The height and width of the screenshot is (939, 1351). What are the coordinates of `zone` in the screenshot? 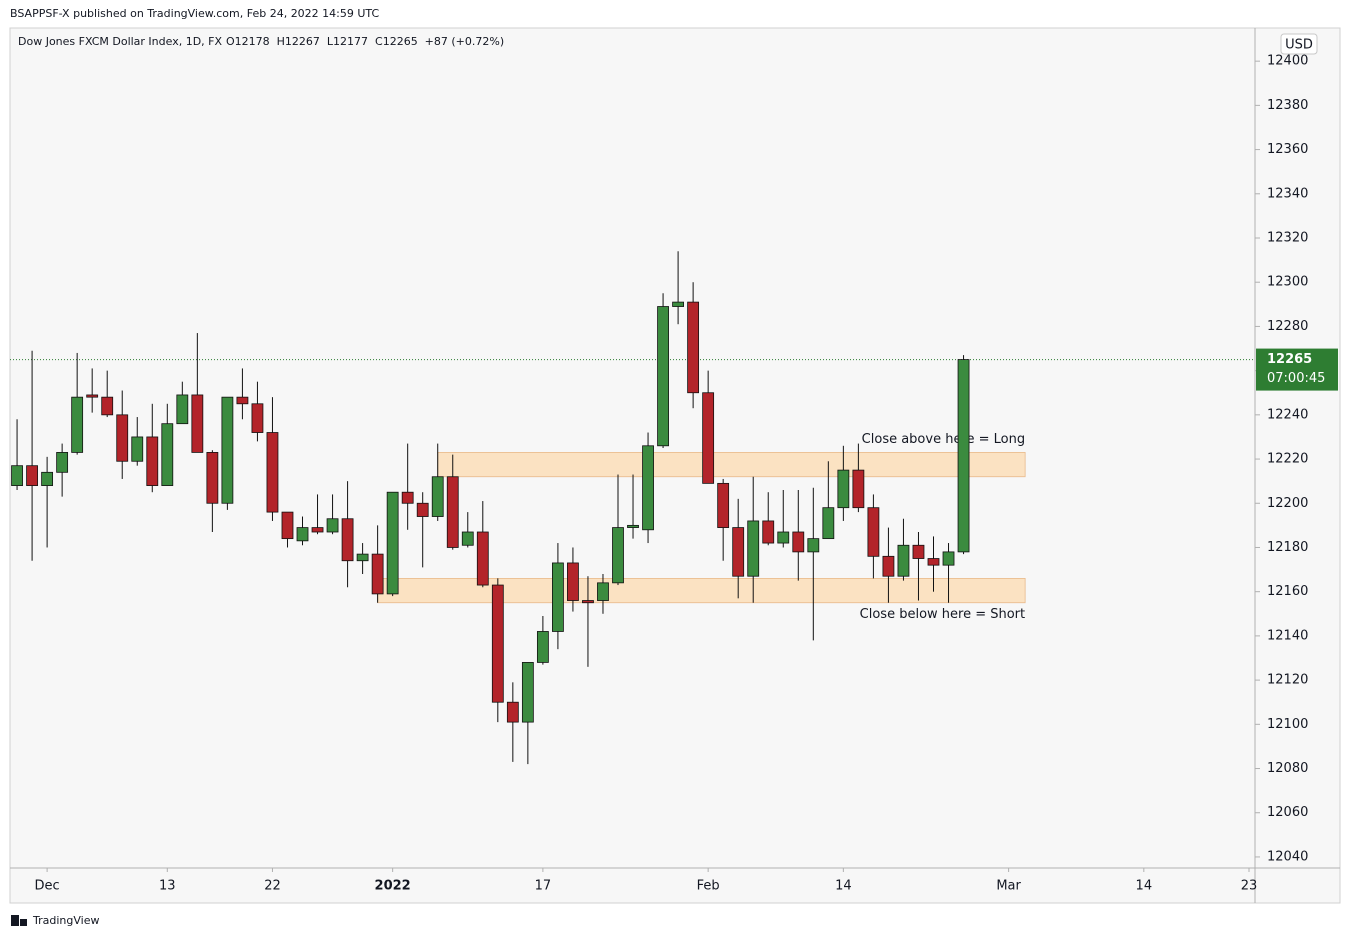 It's located at (701, 591).